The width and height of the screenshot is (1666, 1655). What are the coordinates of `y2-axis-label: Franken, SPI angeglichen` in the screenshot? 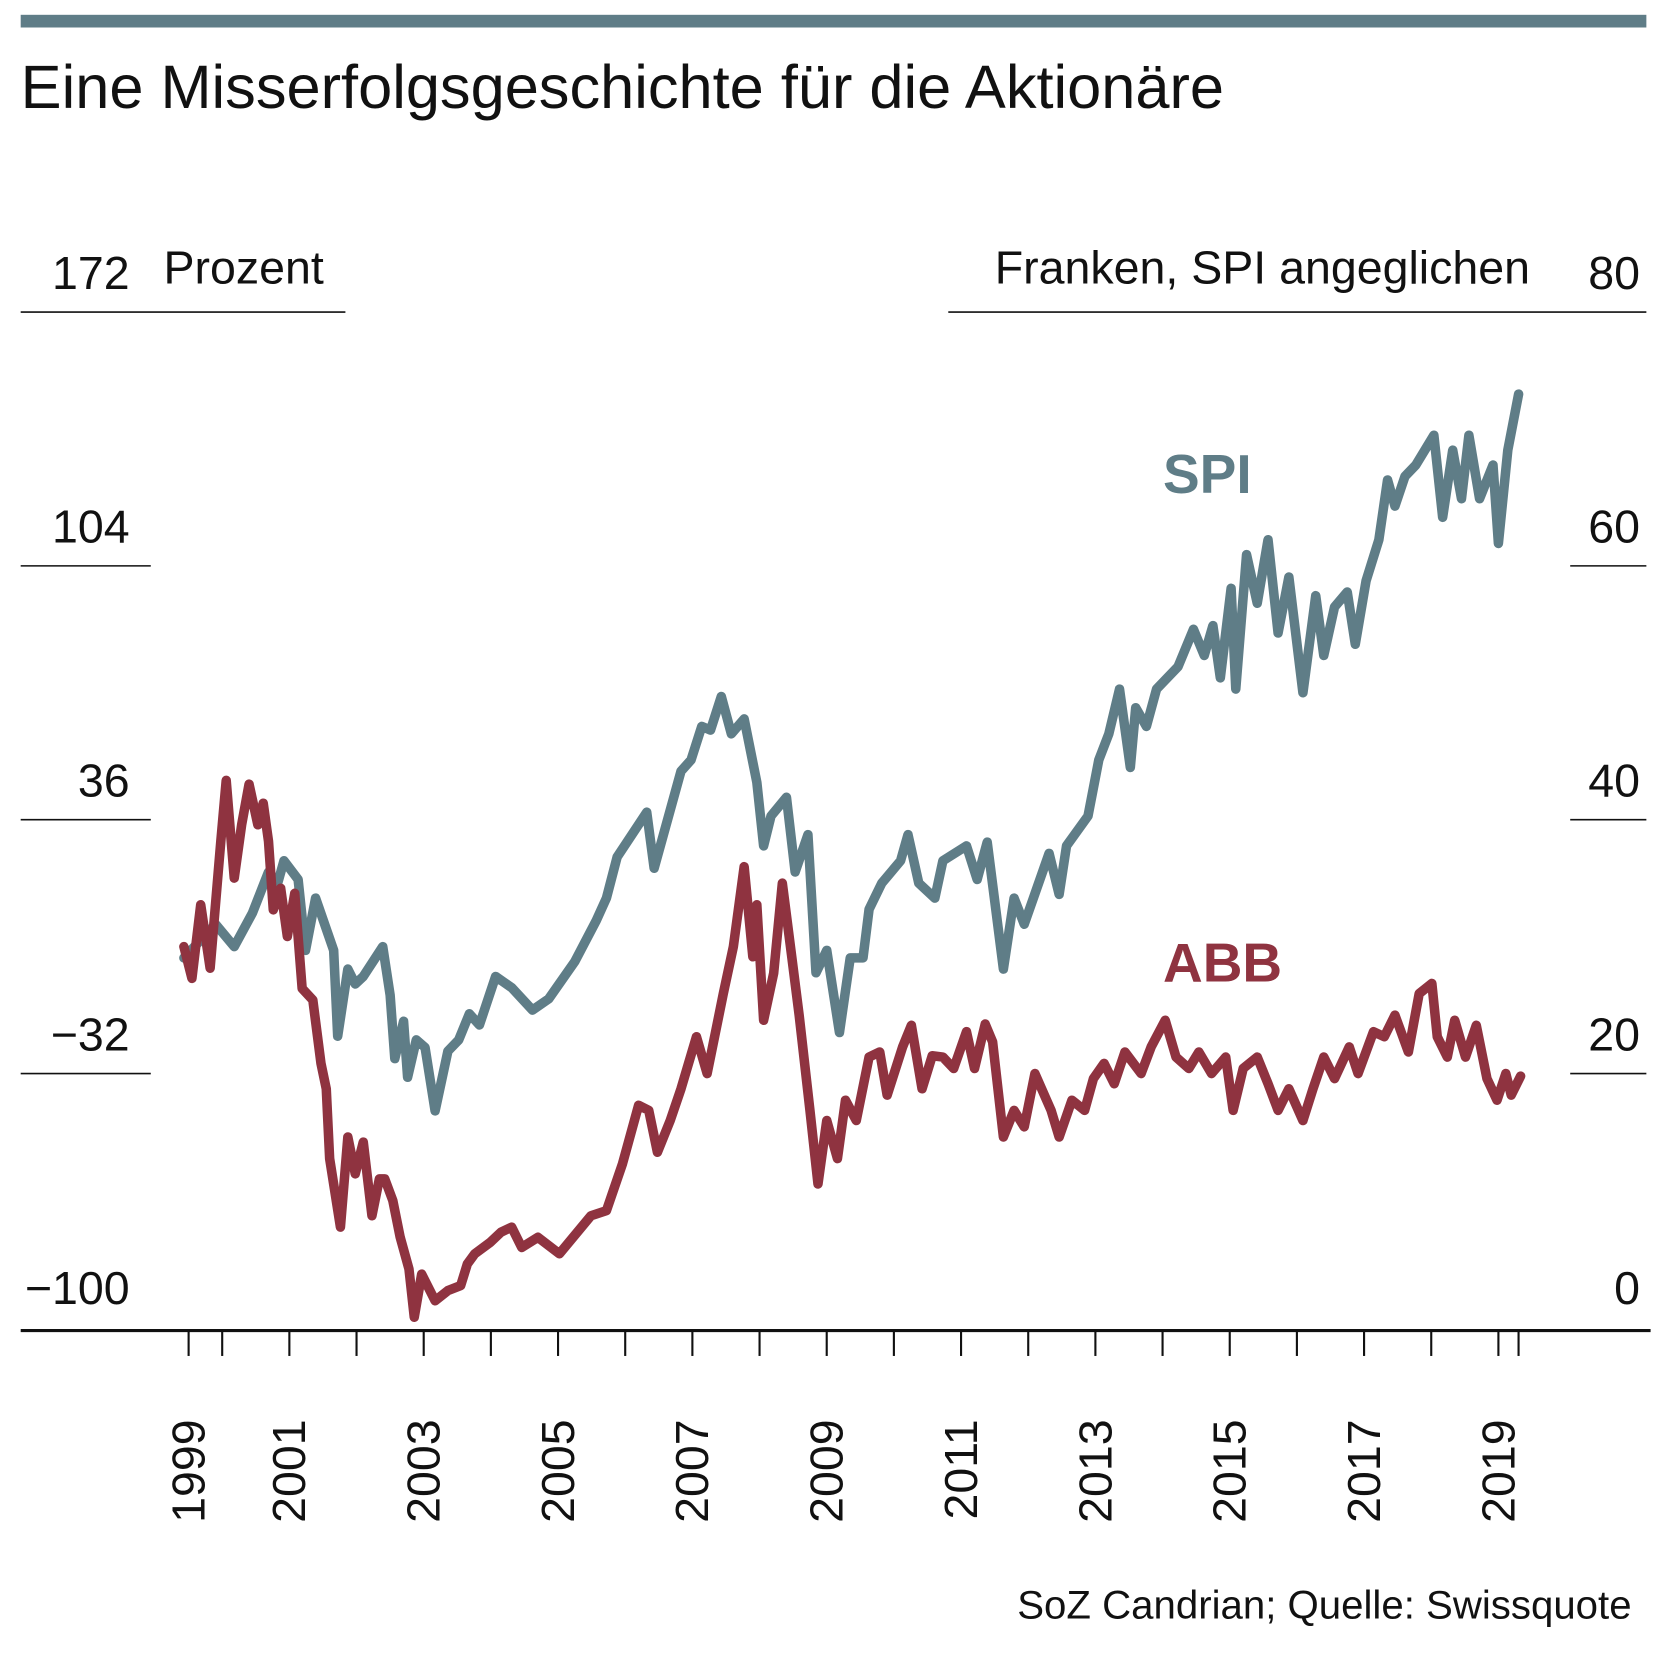 It's located at (1262, 267).